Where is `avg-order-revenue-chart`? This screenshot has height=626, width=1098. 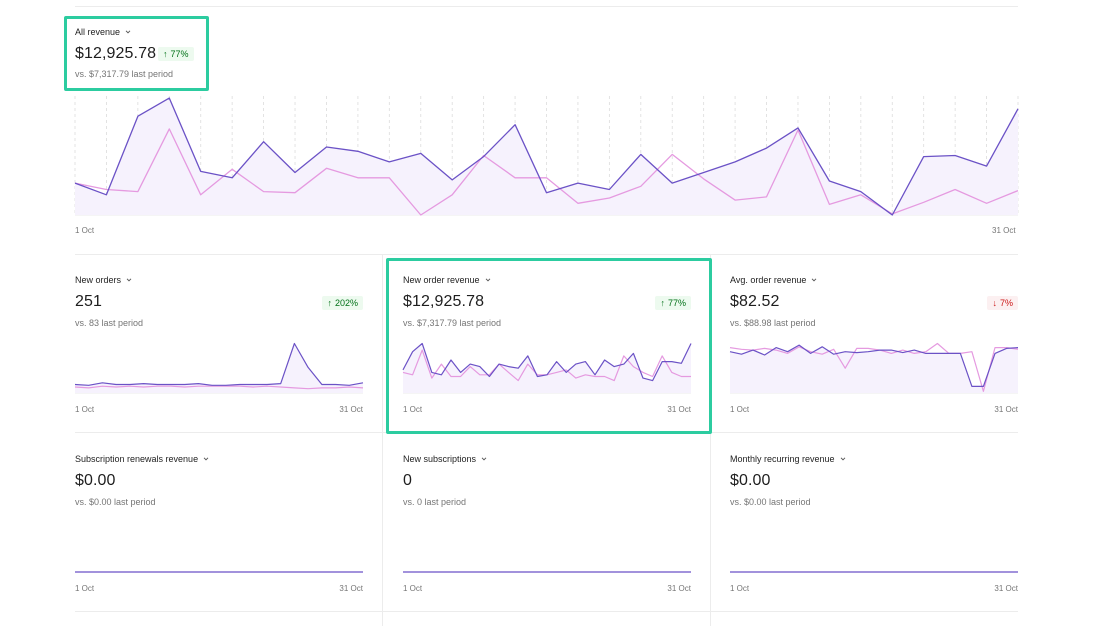
avg-order-revenue-chart is located at coordinates (874, 371).